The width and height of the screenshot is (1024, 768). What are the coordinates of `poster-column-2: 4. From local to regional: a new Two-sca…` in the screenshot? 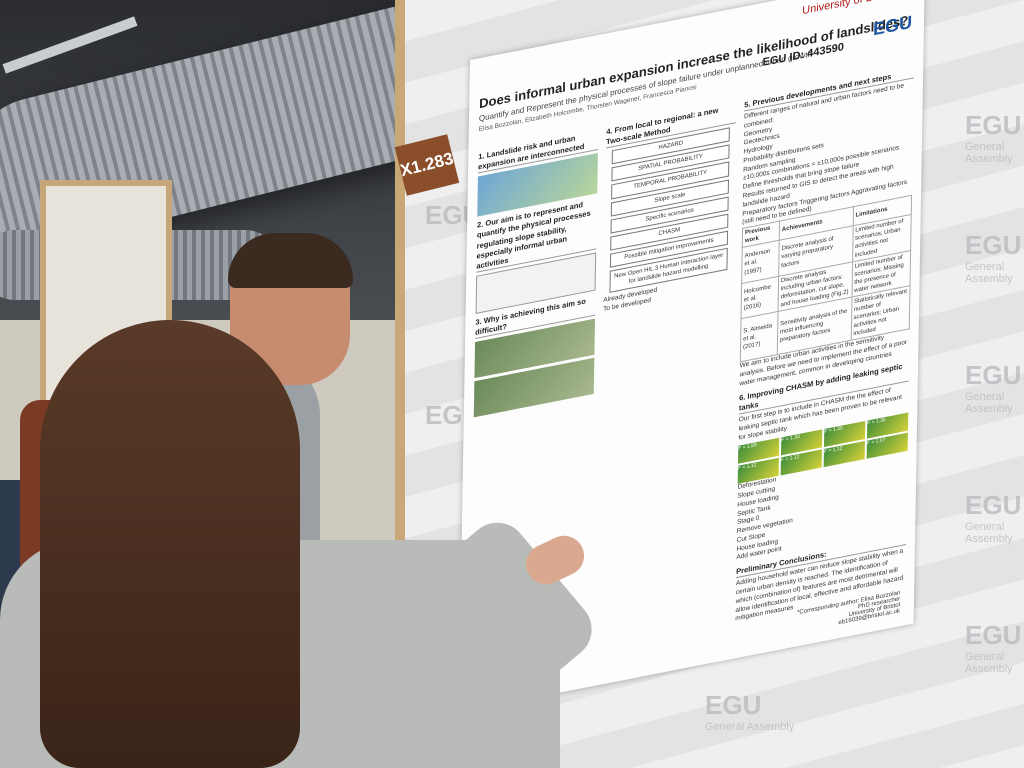 It's located at (670, 206).